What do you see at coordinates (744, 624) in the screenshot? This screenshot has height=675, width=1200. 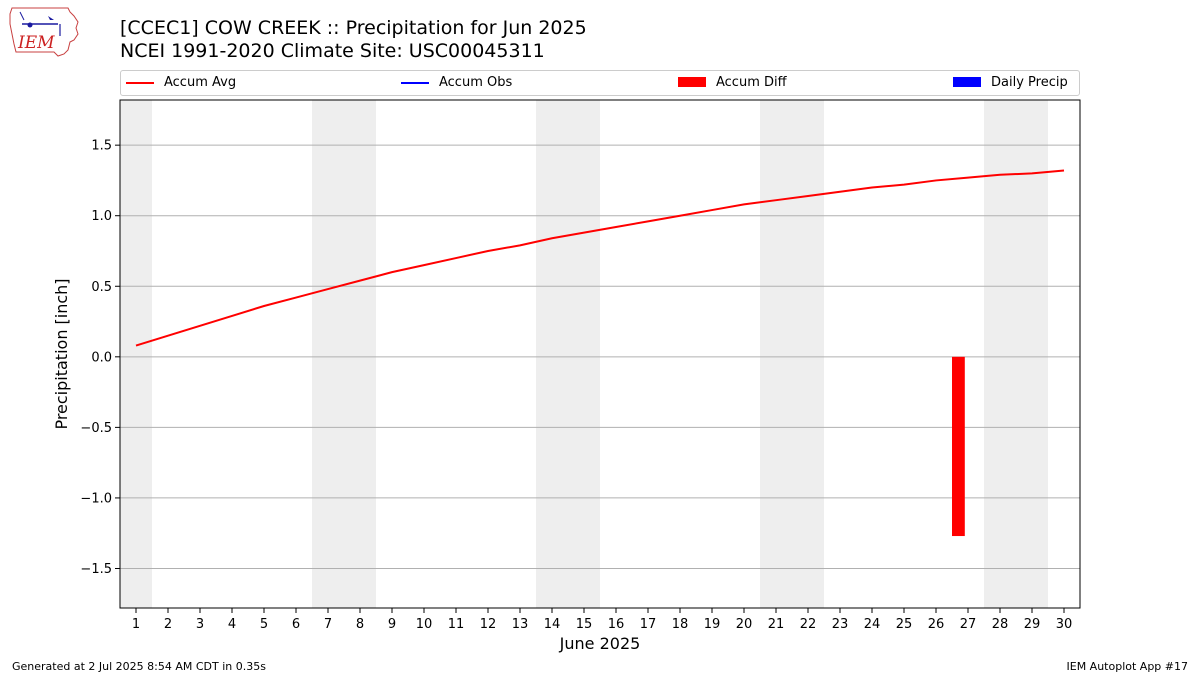 I see `x-tick-label: 20` at bounding box center [744, 624].